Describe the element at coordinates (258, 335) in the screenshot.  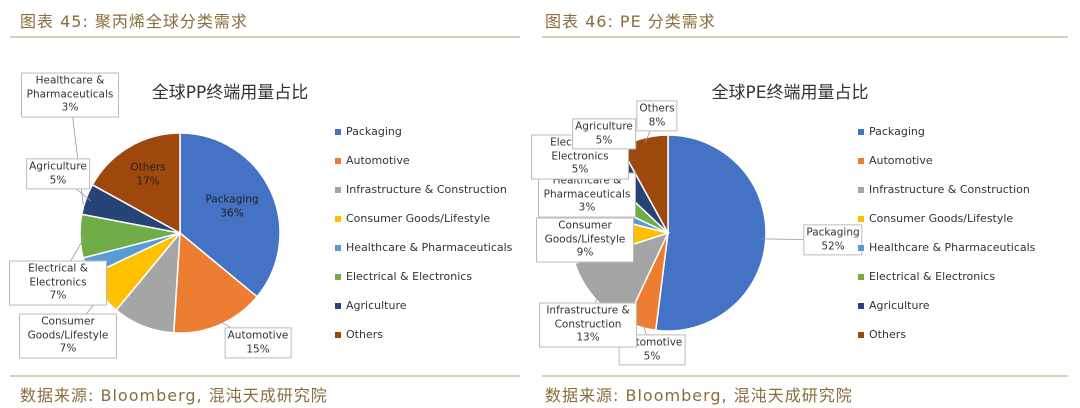
I see `label-category: Automotive` at that location.